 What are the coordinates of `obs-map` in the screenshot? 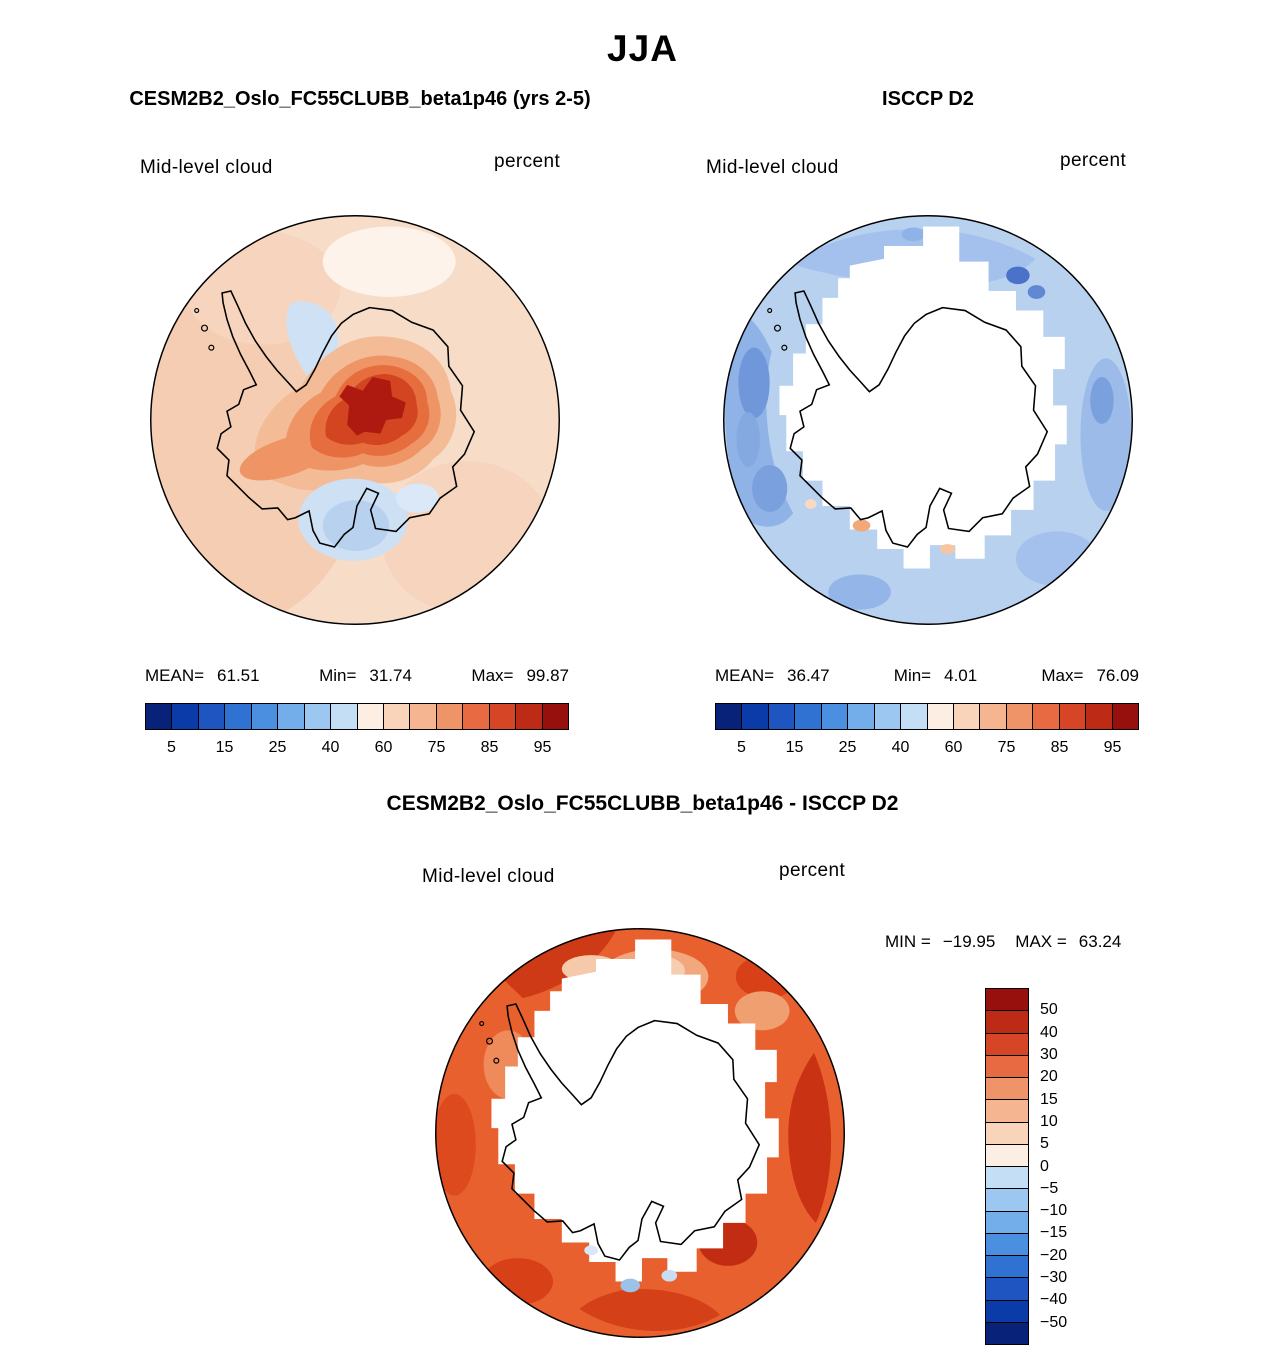 It's located at (928, 420).